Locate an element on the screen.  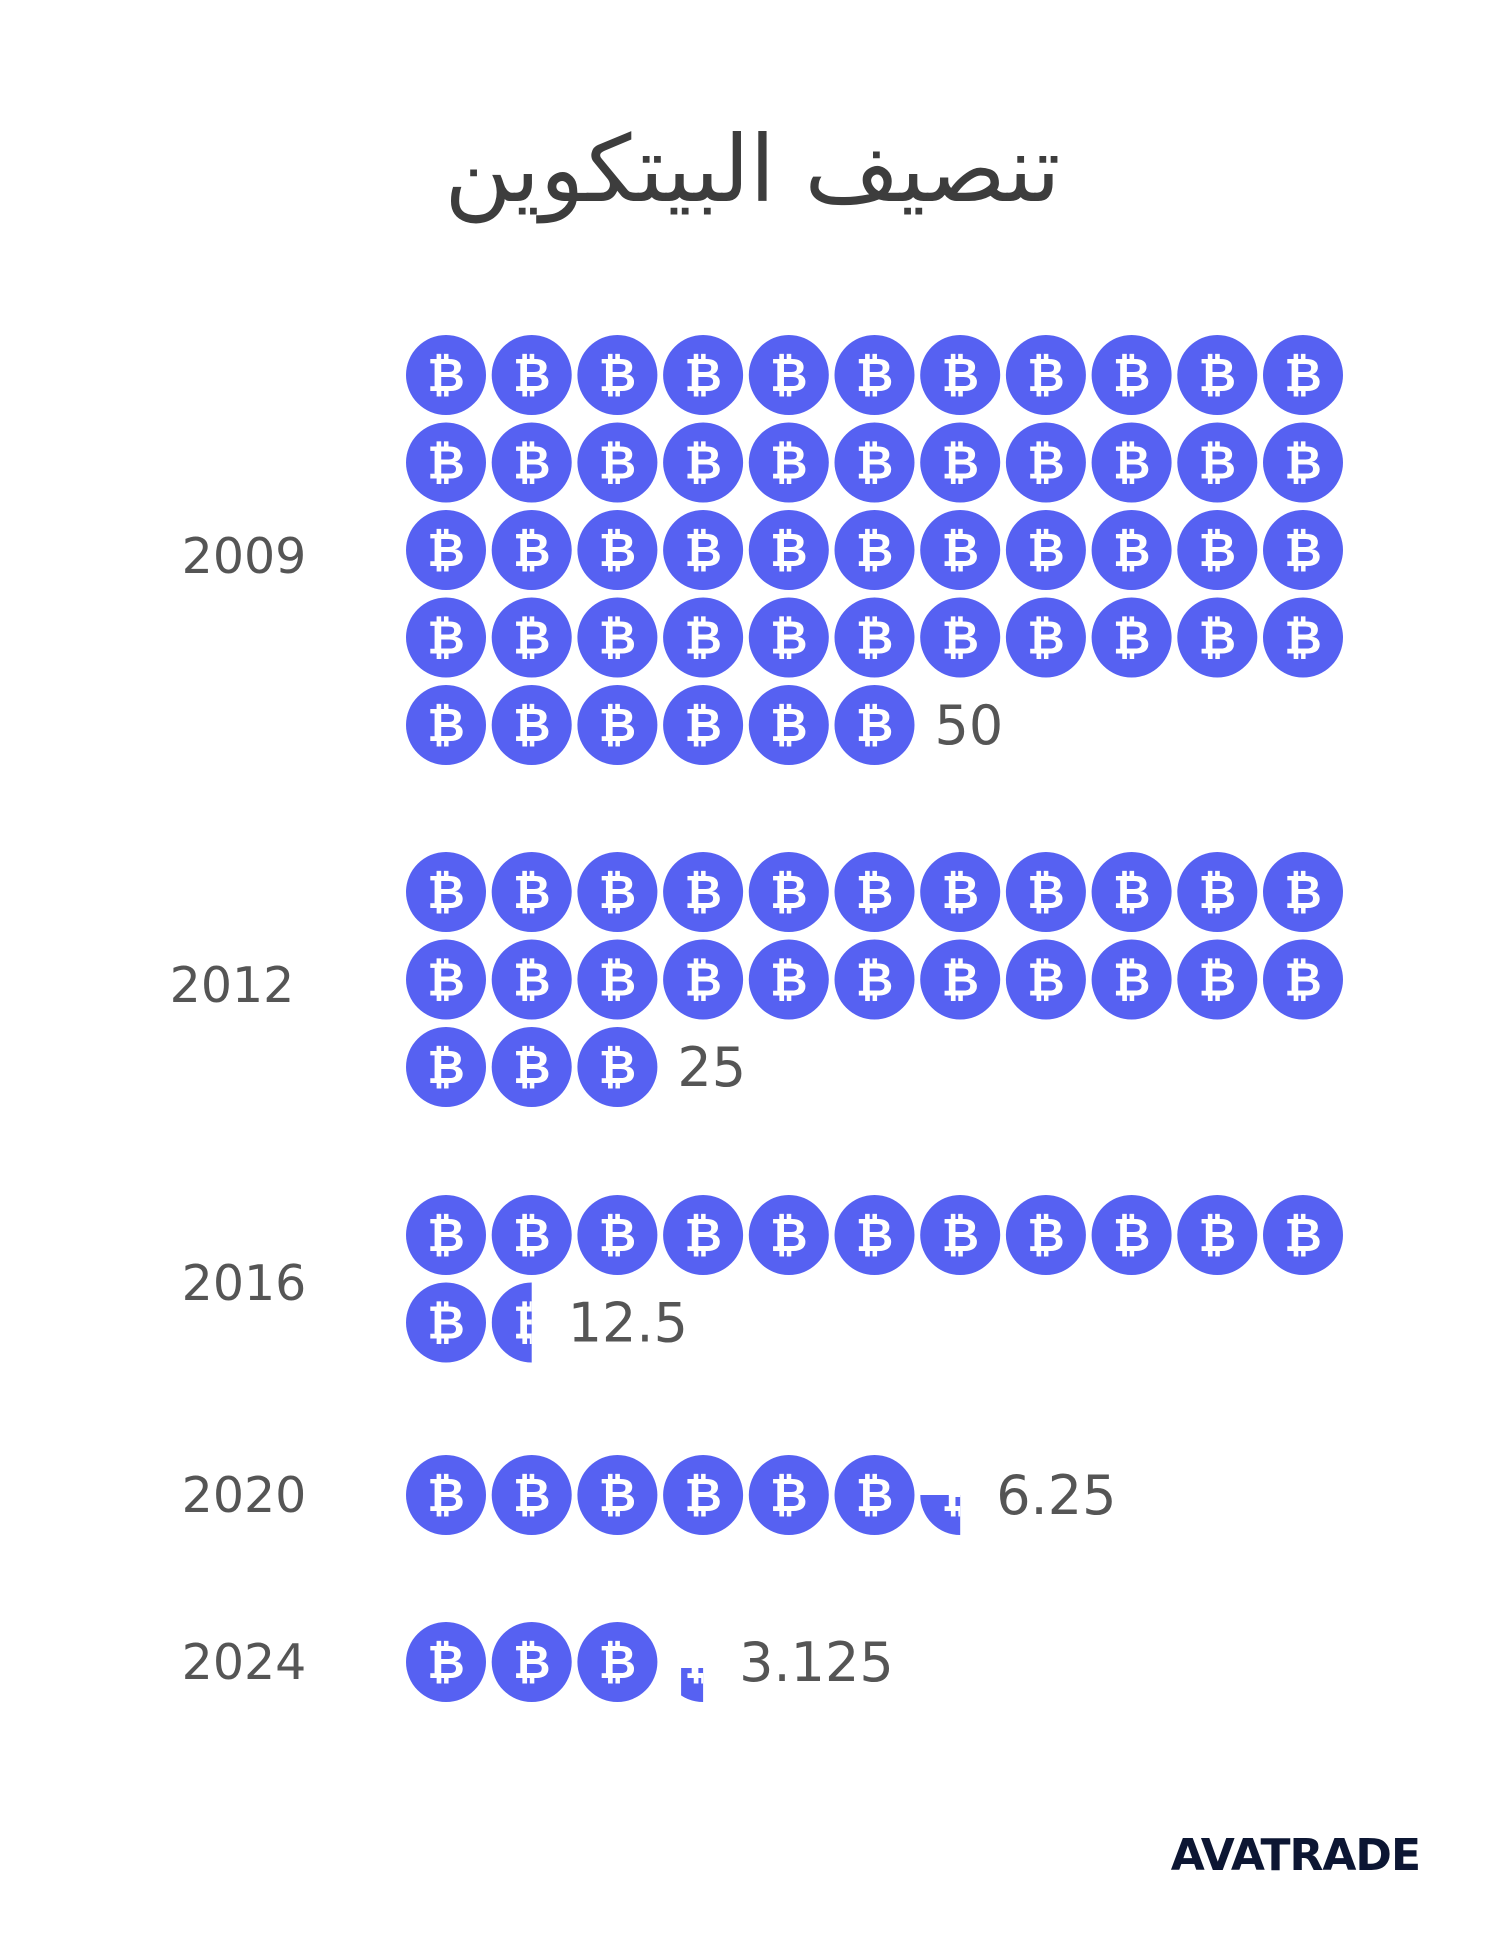
year-label: 2024 is located at coordinates (244, 1662).